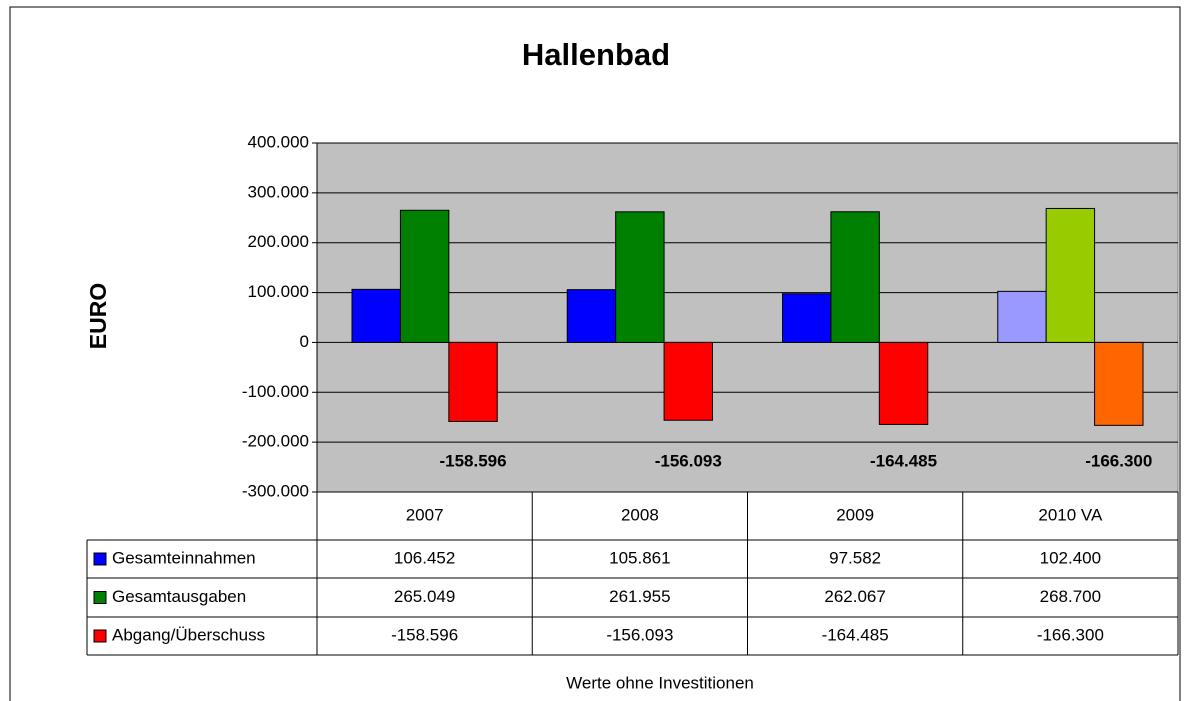  What do you see at coordinates (425, 514) in the screenshot?
I see `x-tick-label: 2007` at bounding box center [425, 514].